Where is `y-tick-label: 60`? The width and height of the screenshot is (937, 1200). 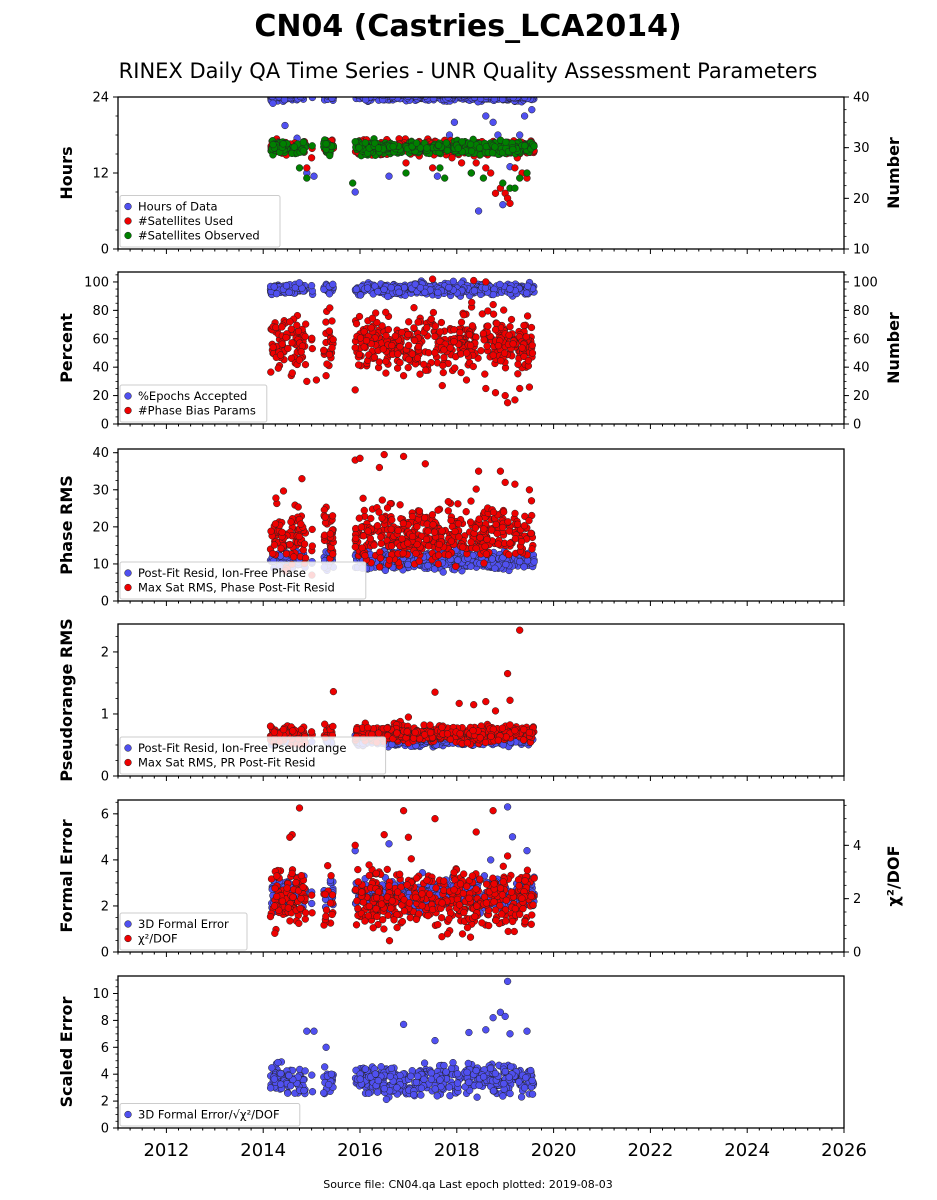
y-tick-label: 60 is located at coordinates (100, 339).